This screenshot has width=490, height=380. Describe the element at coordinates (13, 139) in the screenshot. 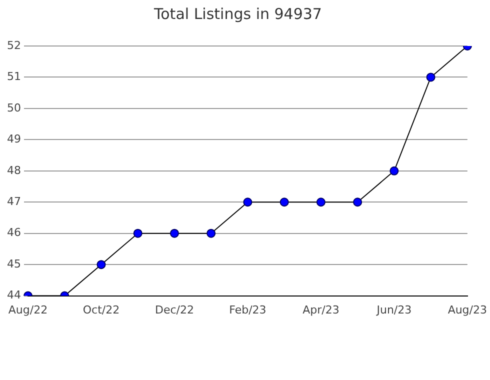

I see `y-tick-label: 49` at that location.